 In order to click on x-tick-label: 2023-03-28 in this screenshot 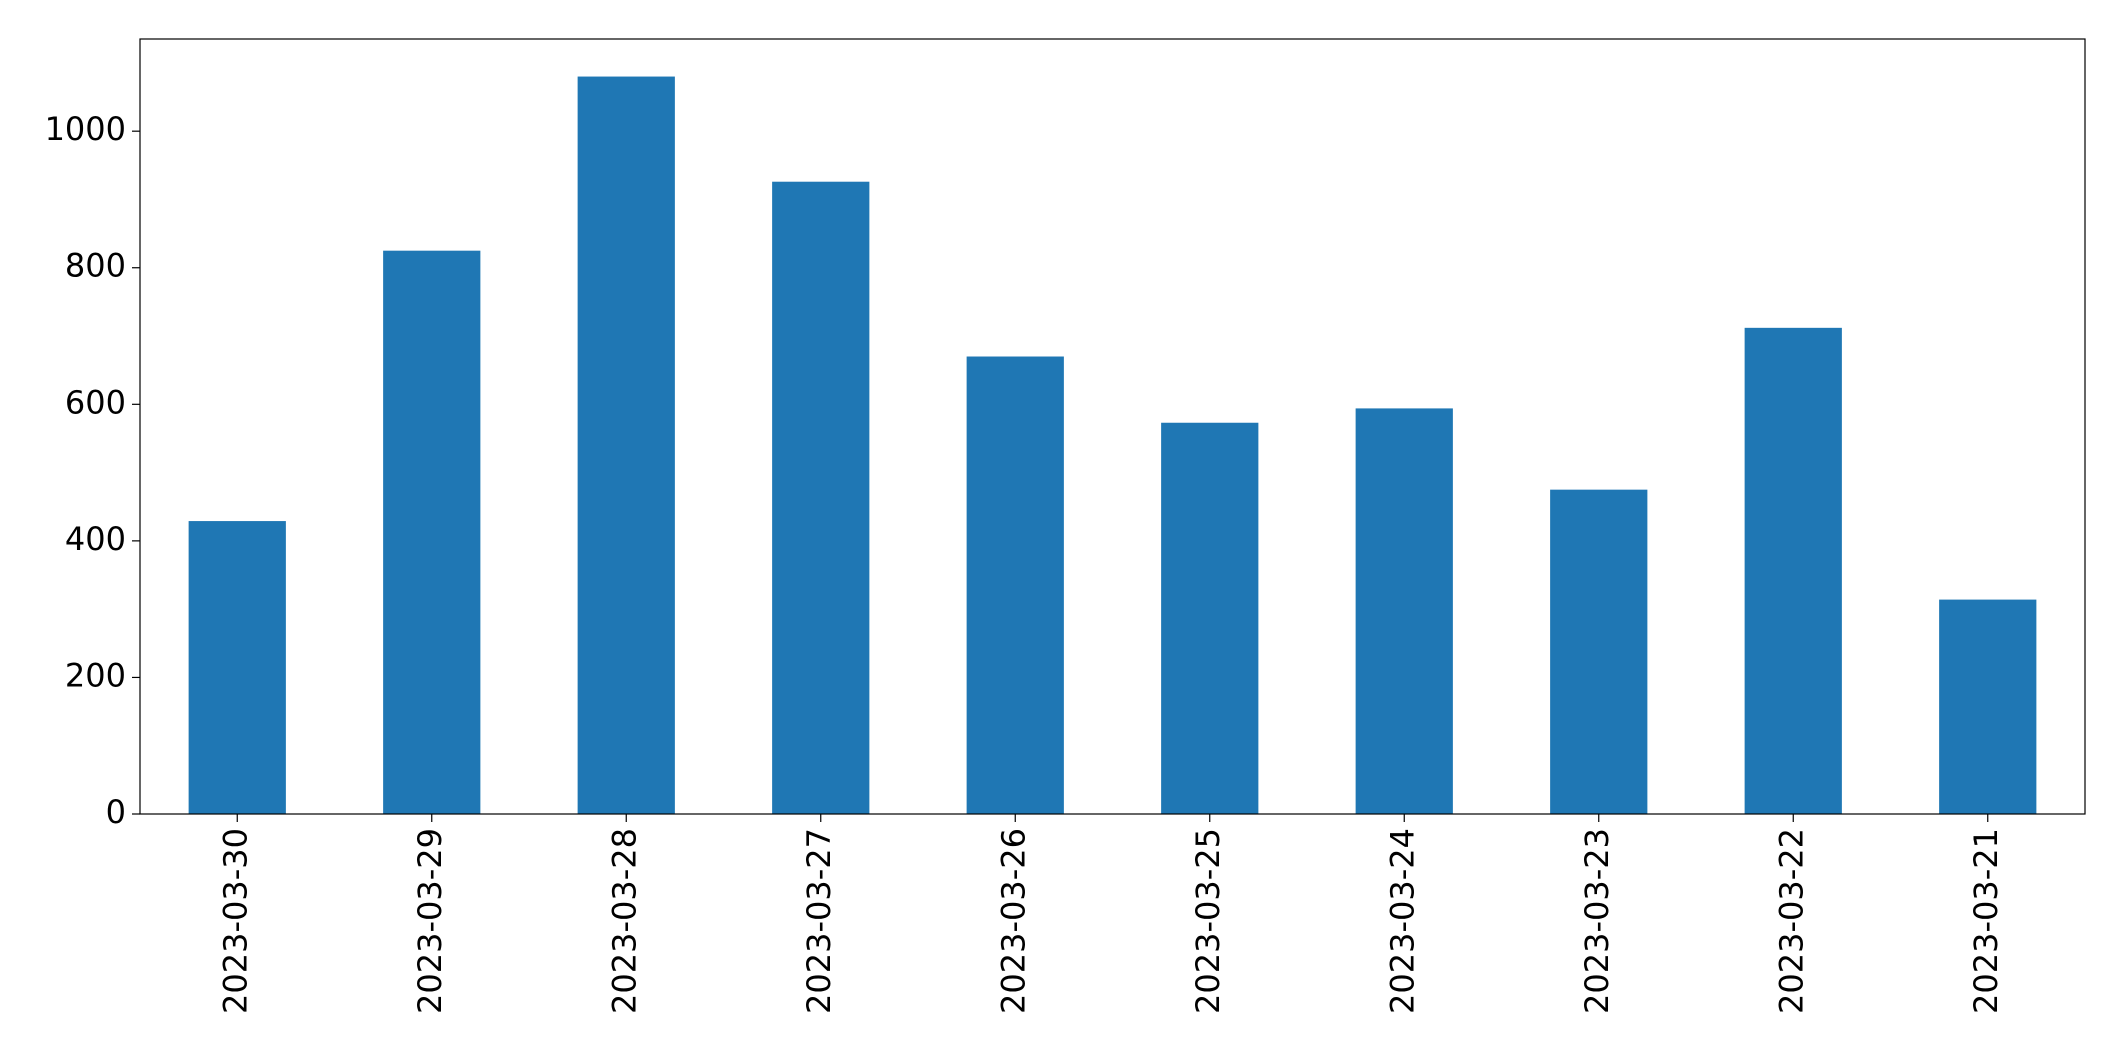, I will do `click(624, 921)`.